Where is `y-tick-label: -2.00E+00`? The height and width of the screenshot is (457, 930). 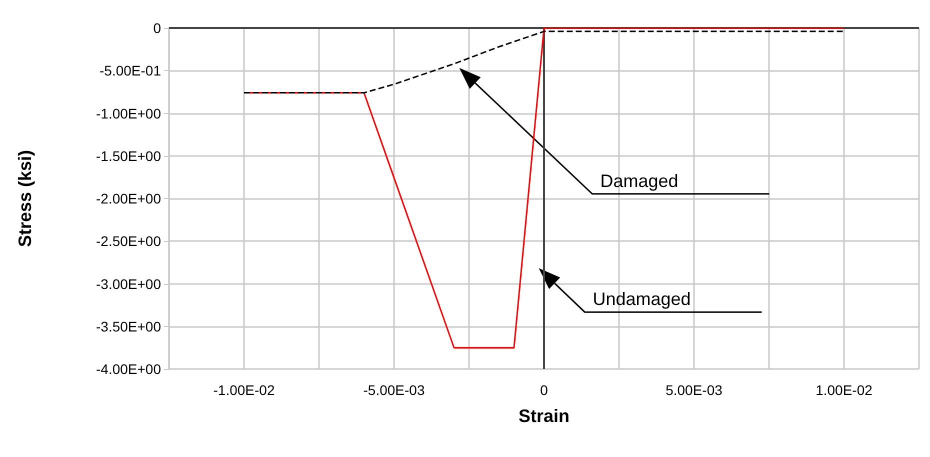
y-tick-label: -2.00E+00 is located at coordinates (129, 198).